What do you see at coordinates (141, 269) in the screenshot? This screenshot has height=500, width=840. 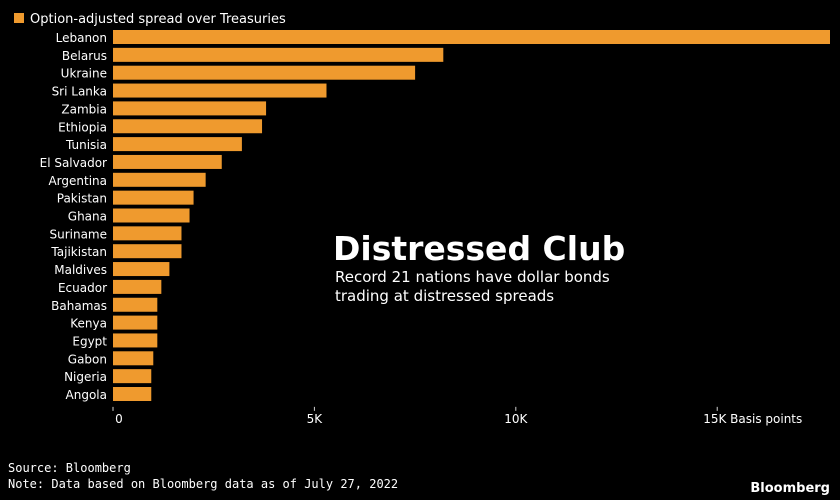 I see `bar-maldives` at bounding box center [141, 269].